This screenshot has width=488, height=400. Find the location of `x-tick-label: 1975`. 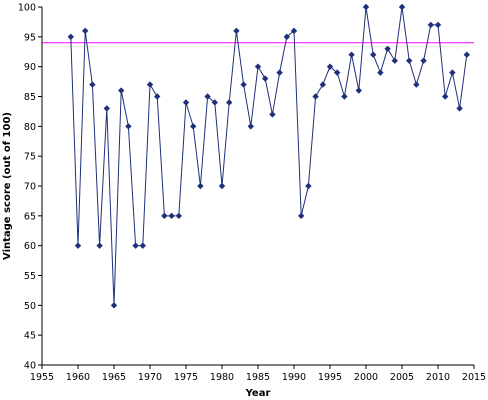

x-tick-label: 1975 is located at coordinates (186, 377).